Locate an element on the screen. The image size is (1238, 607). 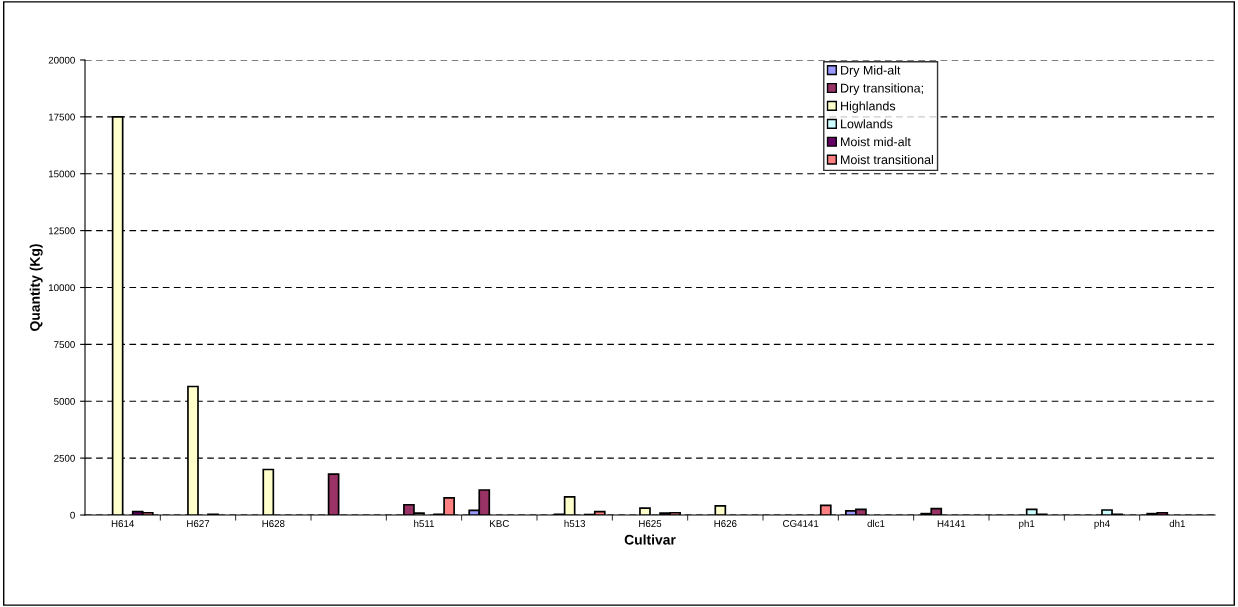
legend-label: Dry Mid-alt is located at coordinates (871, 71).